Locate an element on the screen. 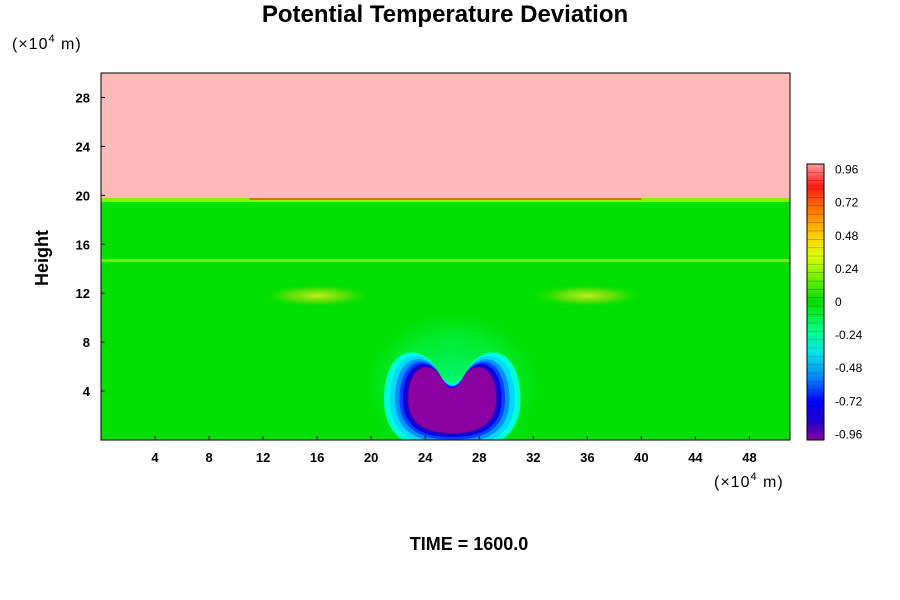 The image size is (900, 600). cold-bubble-core is located at coordinates (452, 400).